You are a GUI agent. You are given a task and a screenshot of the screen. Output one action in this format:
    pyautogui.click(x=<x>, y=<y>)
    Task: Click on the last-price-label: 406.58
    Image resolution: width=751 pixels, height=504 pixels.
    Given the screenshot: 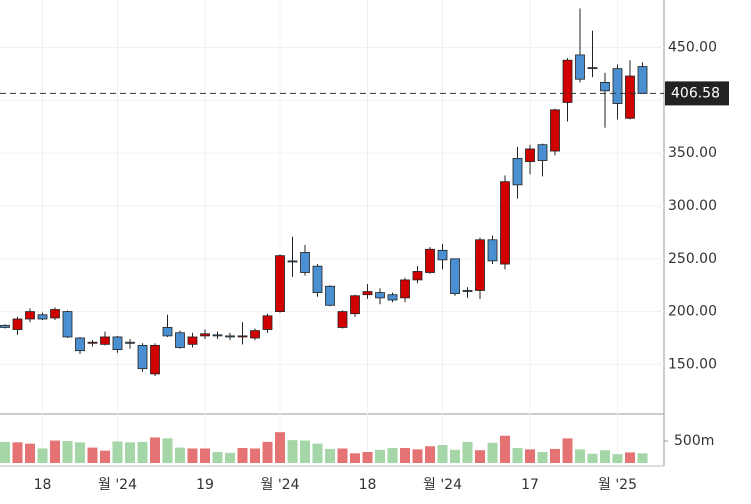 What is the action you would take?
    pyautogui.click(x=695, y=93)
    